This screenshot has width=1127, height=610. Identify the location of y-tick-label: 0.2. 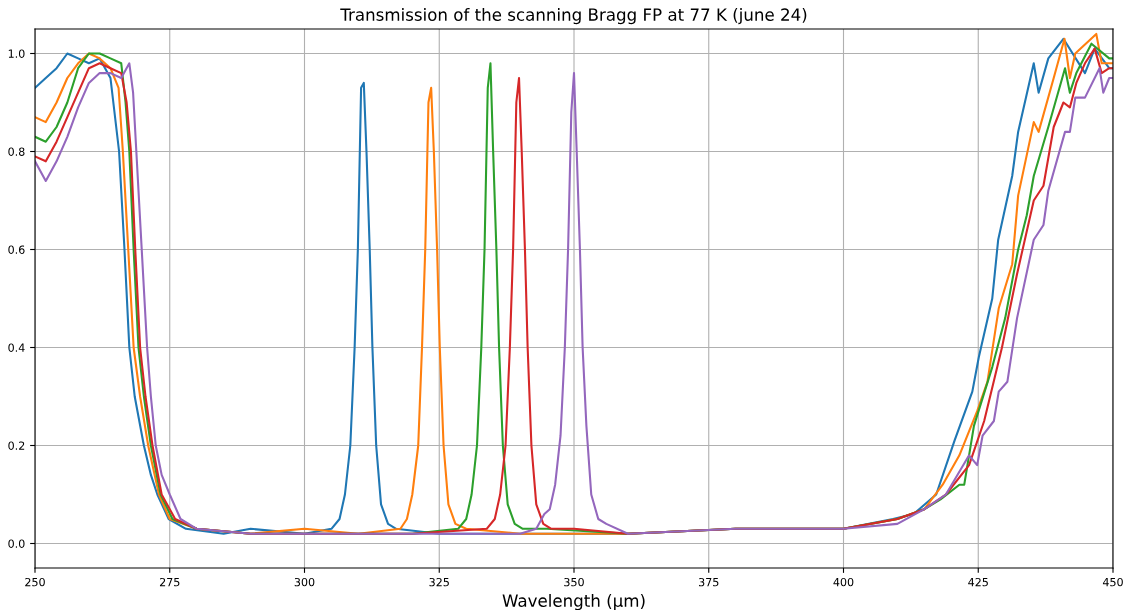
(16, 445).